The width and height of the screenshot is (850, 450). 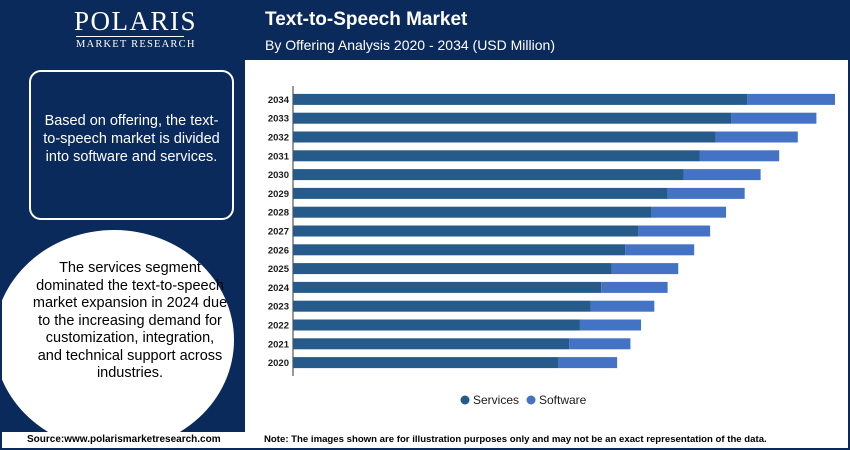 I want to click on y-tick-label: 2023, so click(x=278, y=307).